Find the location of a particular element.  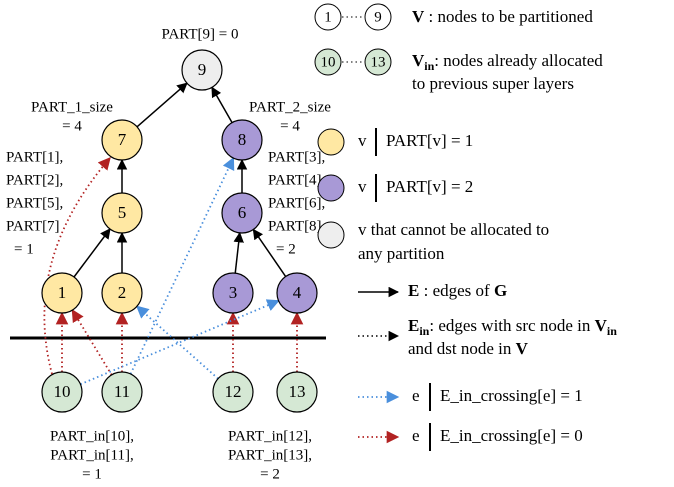

legend-text: E_in_crossing[e] = 1 is located at coordinates (511, 395).